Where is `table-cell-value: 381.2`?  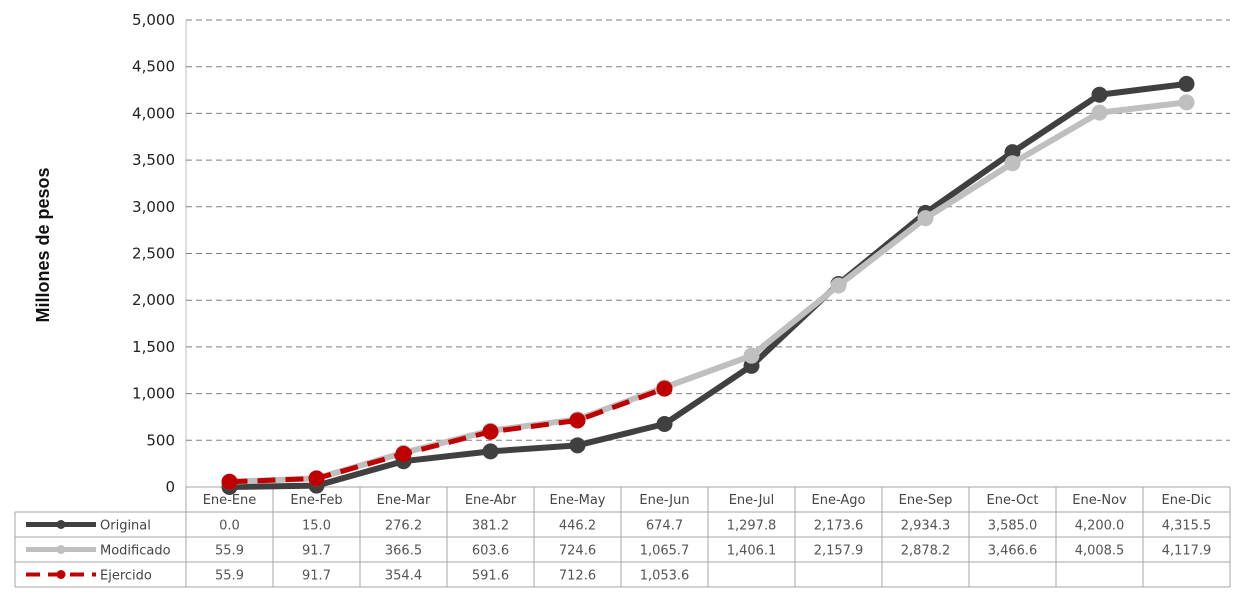 table-cell-value: 381.2 is located at coordinates (490, 526).